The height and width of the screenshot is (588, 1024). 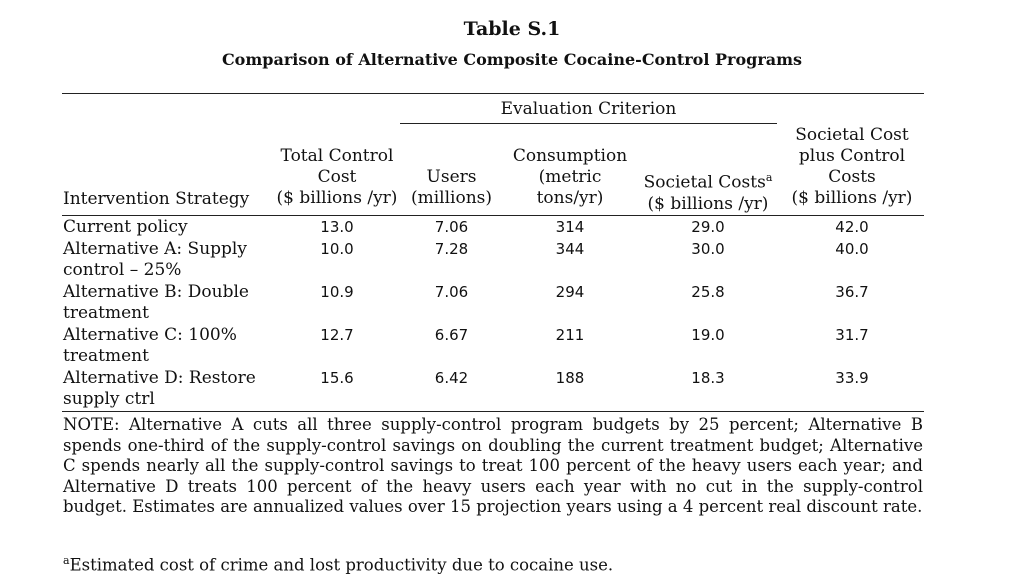 What do you see at coordinates (852, 198) in the screenshot?
I see `header-total-line4: ($ billions /yr)` at bounding box center [852, 198].